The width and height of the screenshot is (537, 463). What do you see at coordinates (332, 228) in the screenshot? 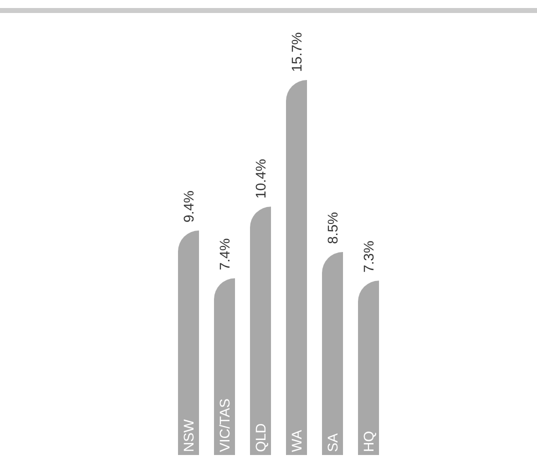
I see `data-label: 8.5%` at bounding box center [332, 228].